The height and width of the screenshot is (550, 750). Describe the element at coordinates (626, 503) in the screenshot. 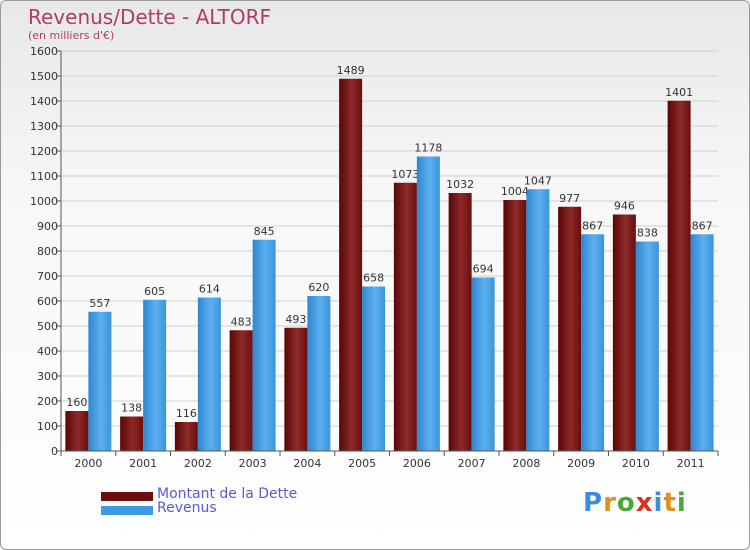

I see `logo-letter: o` at that location.